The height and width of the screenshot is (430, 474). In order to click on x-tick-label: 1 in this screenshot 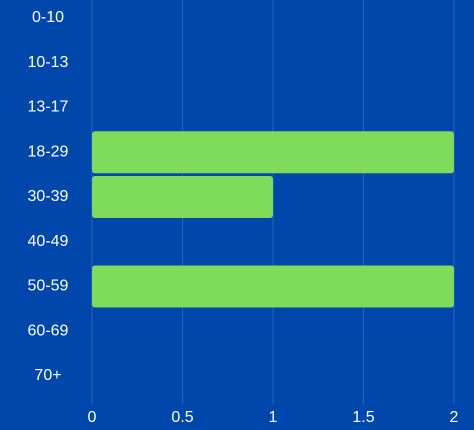, I will do `click(273, 417)`.